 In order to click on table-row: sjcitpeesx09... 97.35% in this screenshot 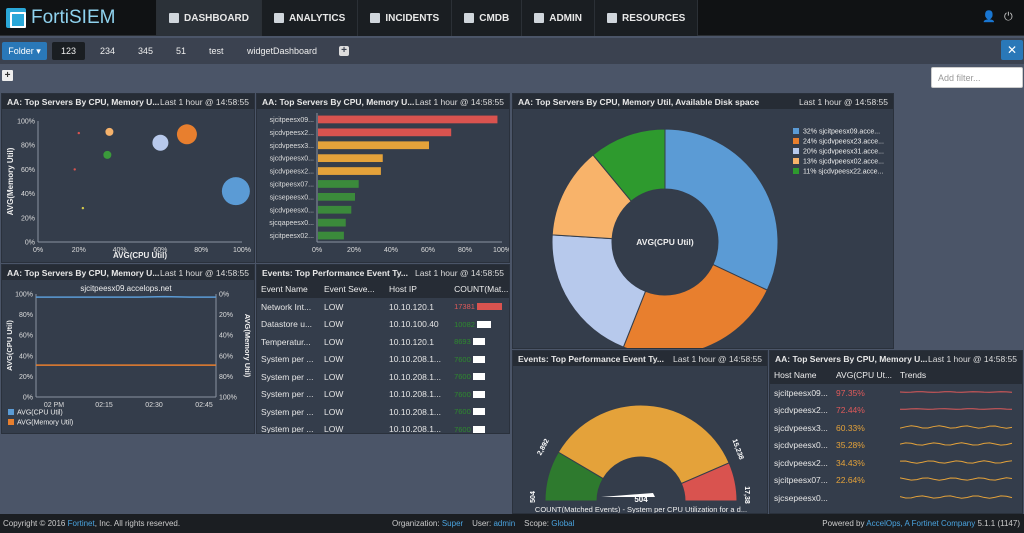, I will do `click(896, 393)`.